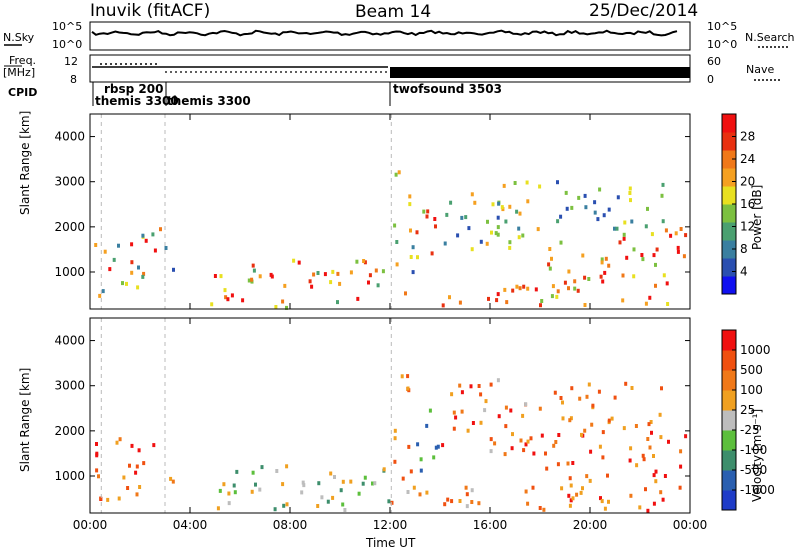  I want to click on date-title: 25/Dec/2014, so click(644, 11).